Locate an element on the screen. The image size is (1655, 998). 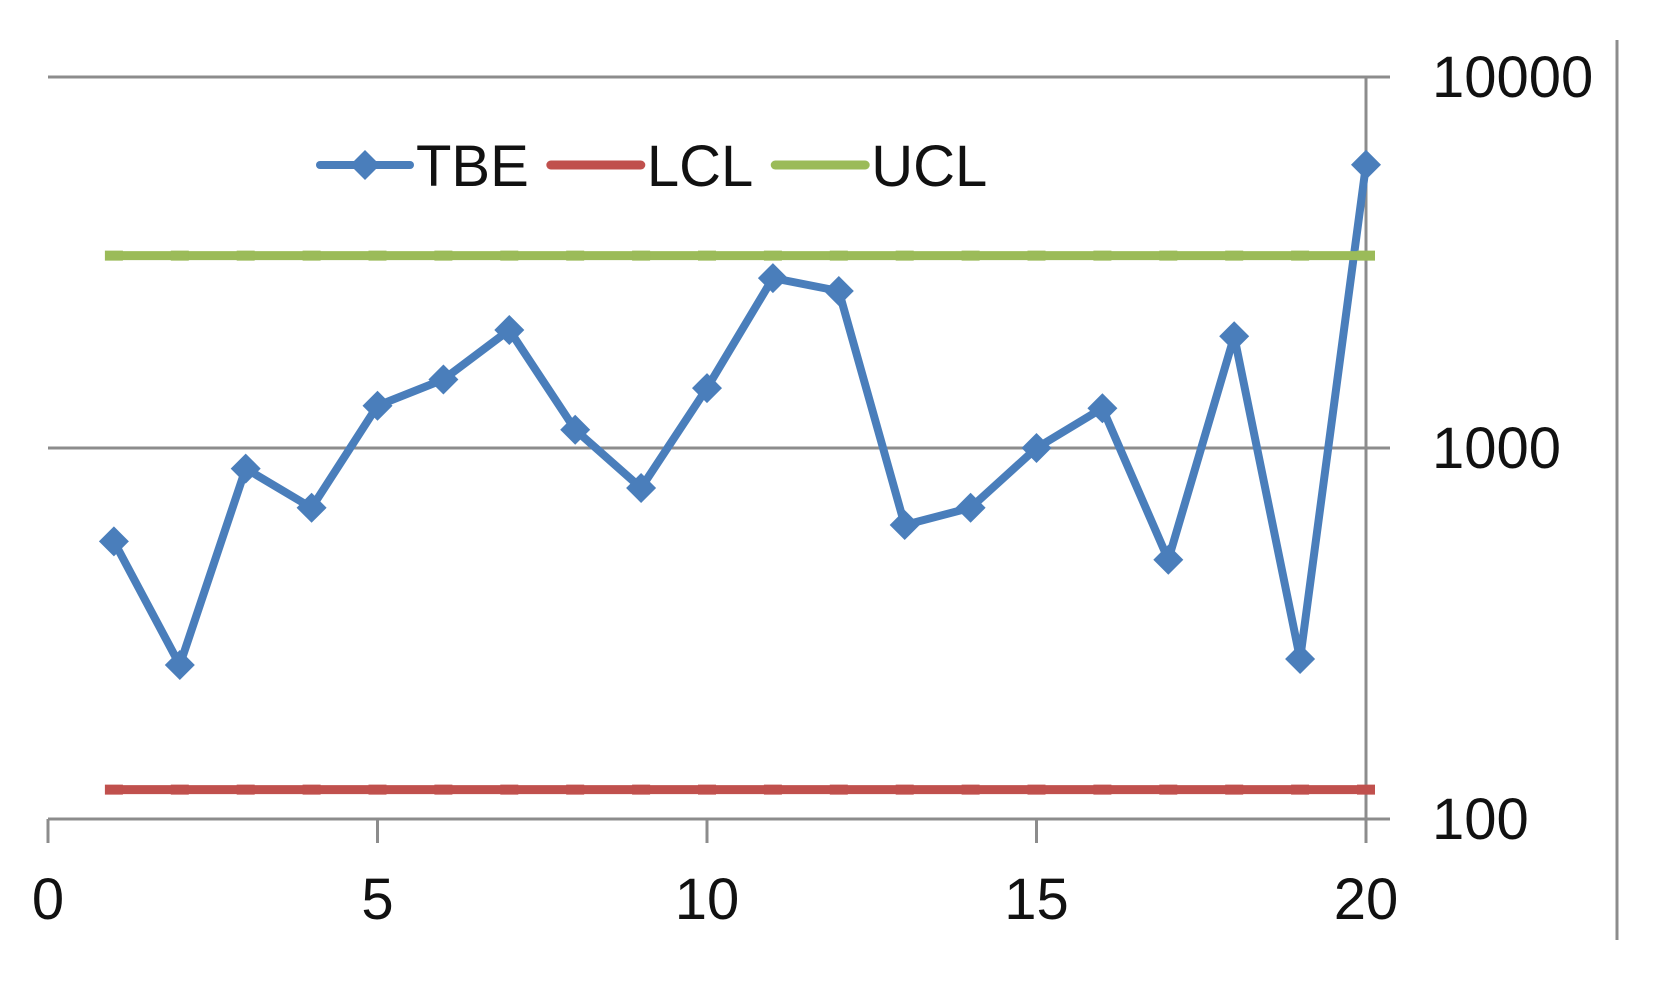
legend-layer: TBE LCL UCL is located at coordinates (653, 166).